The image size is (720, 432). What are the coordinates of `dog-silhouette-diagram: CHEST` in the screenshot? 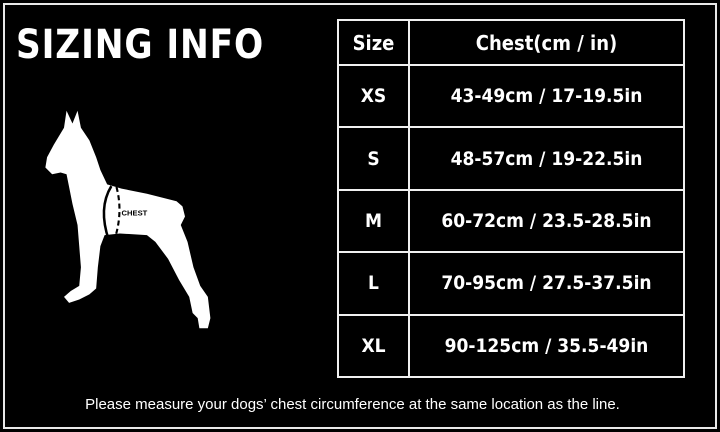 It's located at (128, 219).